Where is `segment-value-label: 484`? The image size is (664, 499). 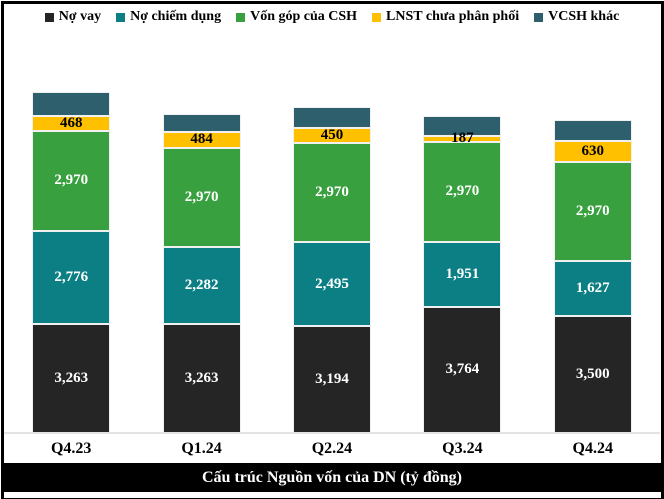 segment-value-label: 484 is located at coordinates (201, 139).